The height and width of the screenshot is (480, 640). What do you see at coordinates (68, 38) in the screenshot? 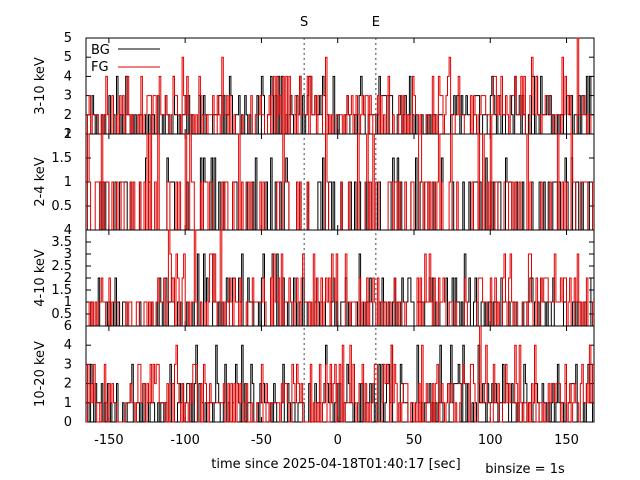
I see `y-top-label: 5` at bounding box center [68, 38].